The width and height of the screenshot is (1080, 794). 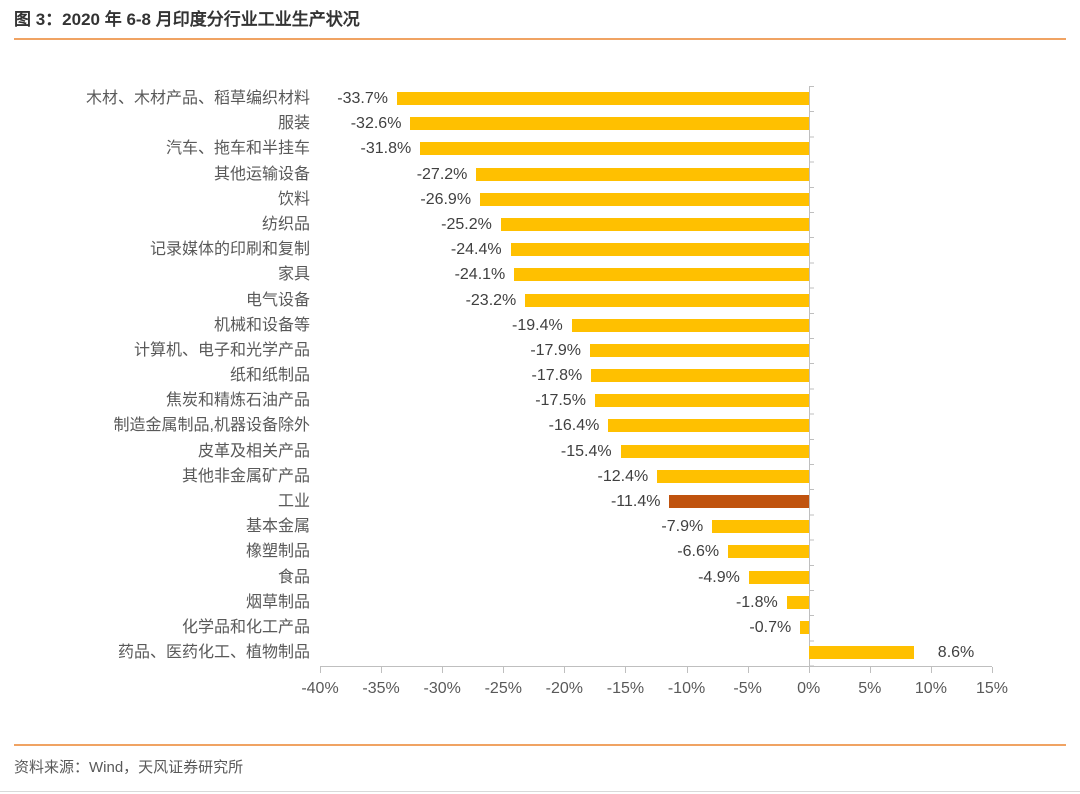 What do you see at coordinates (756, 602) in the screenshot?
I see `value-label: -1.8%` at bounding box center [756, 602].